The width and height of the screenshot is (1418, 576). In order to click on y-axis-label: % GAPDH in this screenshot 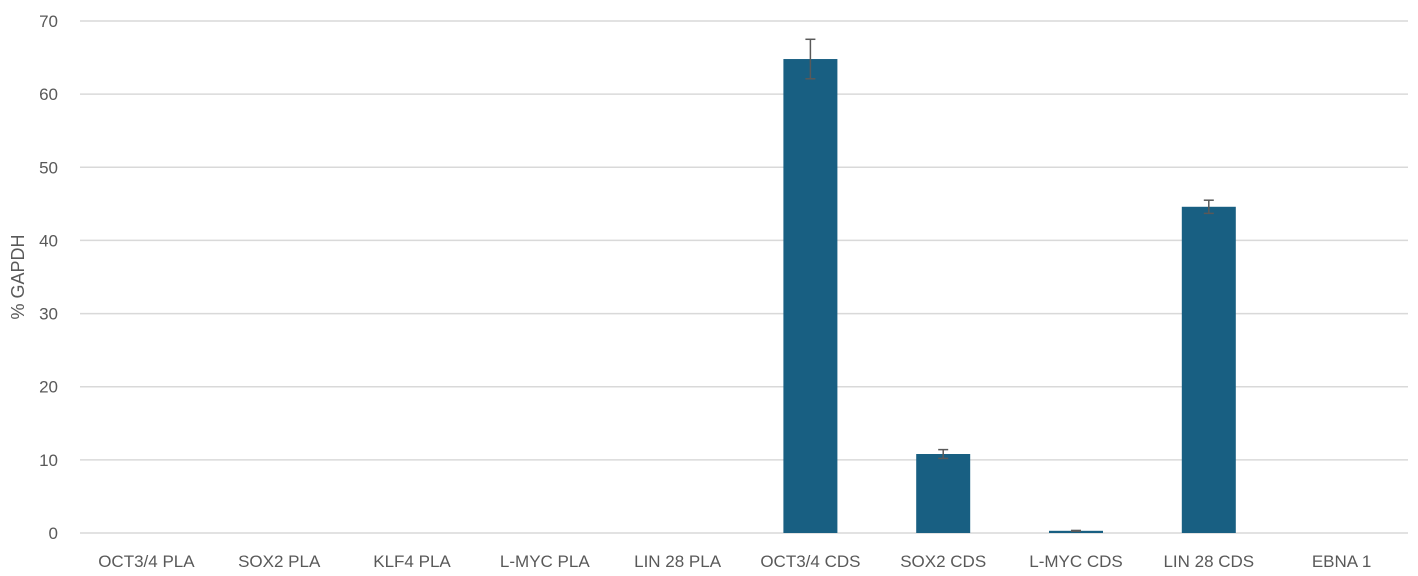, I will do `click(18, 276)`.